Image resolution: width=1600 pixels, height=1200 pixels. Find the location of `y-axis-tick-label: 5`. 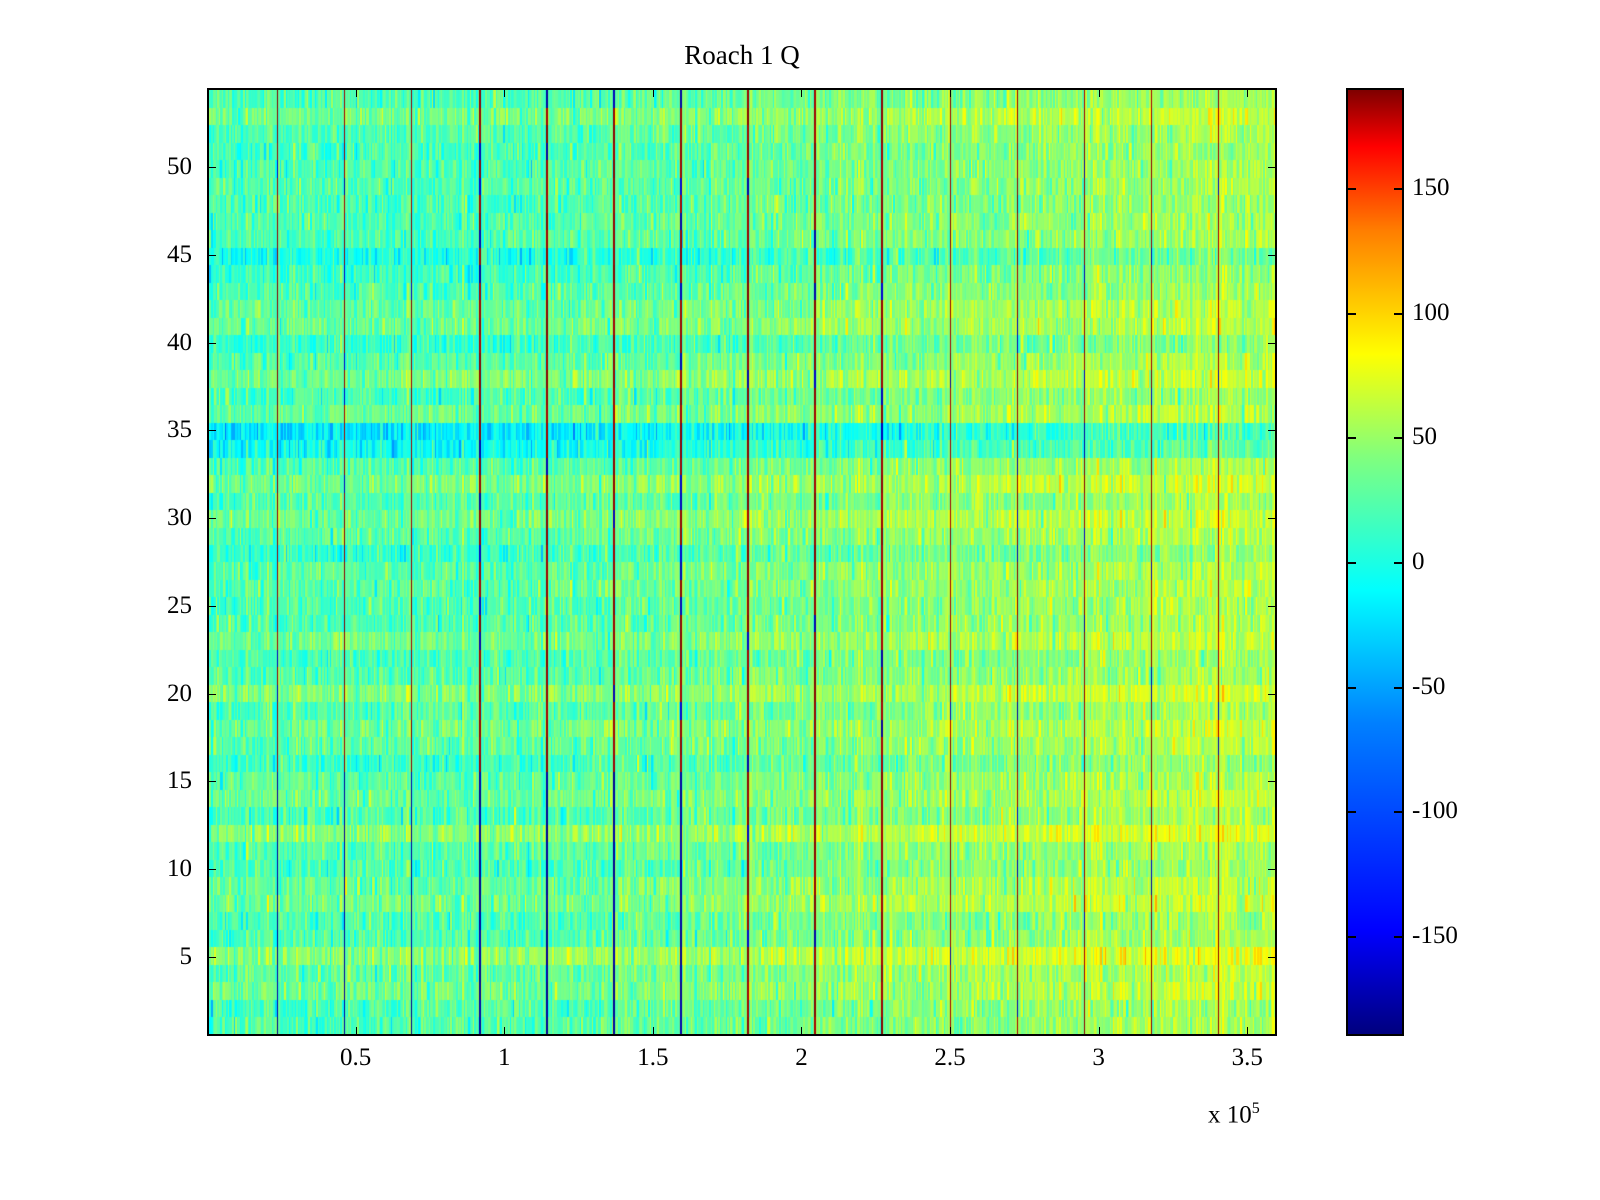

y-axis-tick-label: 5 is located at coordinates (186, 956).